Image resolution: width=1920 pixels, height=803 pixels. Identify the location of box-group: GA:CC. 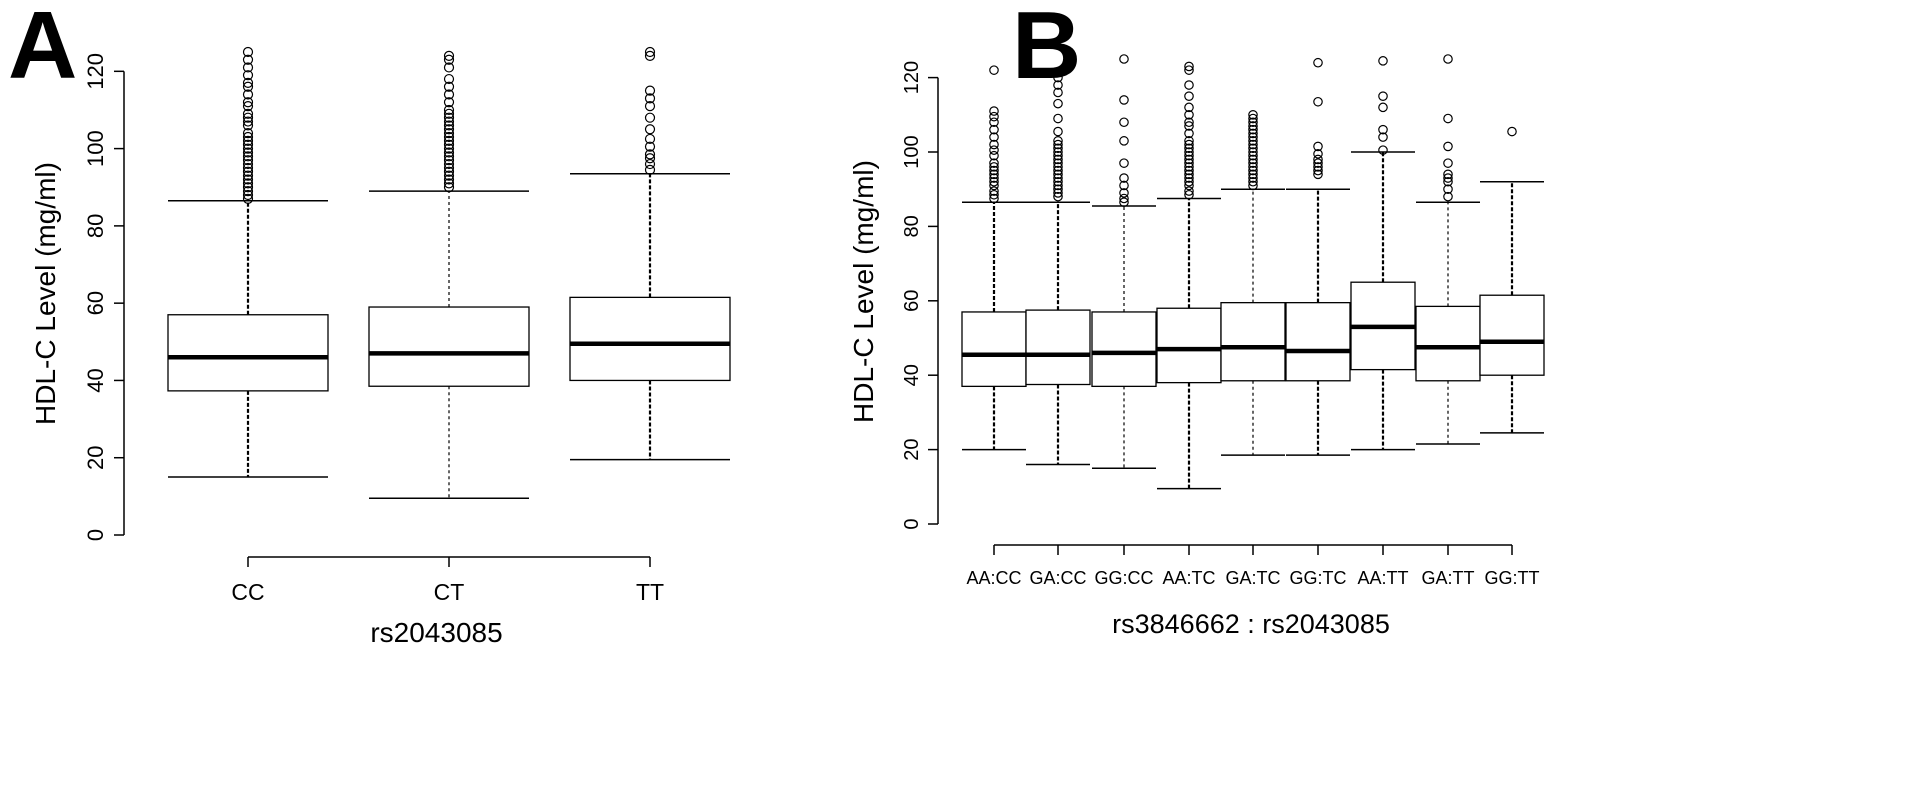
(1058, 330).